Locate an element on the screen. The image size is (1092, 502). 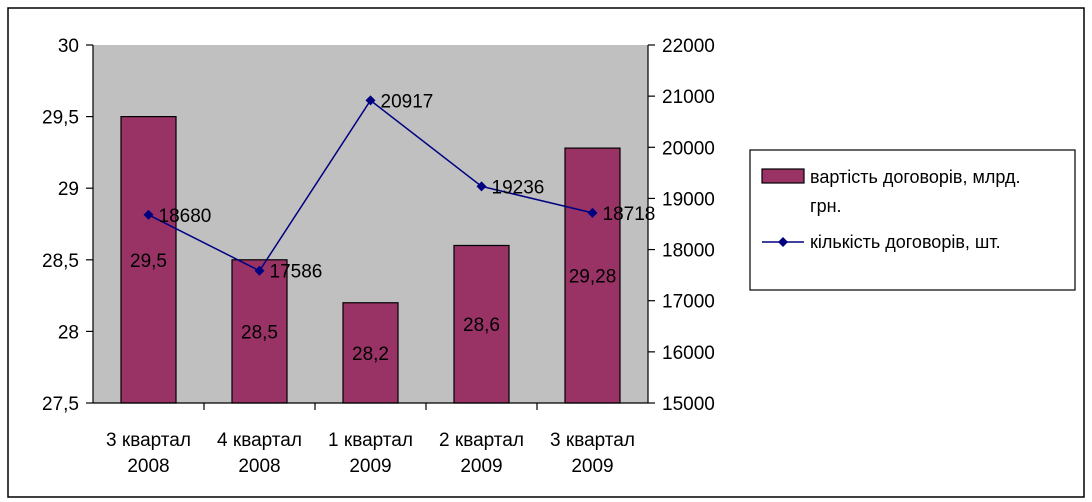
x-tick-label-0: 3 квартал 2008 is located at coordinates (148, 453).